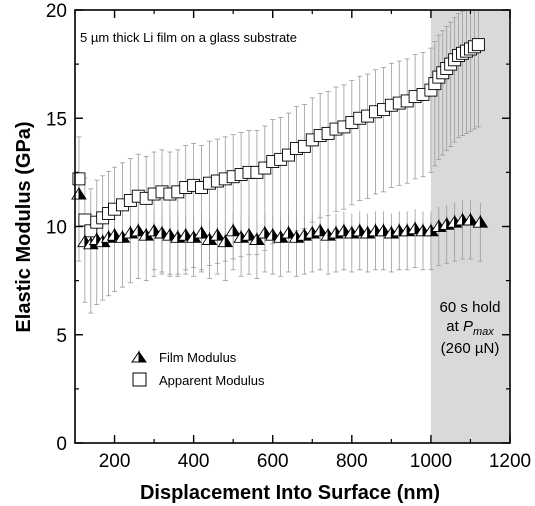 This screenshot has height=506, width=535. What do you see at coordinates (470, 328) in the screenshot?
I see `hold-label-line2: at Pmax` at bounding box center [470, 328].